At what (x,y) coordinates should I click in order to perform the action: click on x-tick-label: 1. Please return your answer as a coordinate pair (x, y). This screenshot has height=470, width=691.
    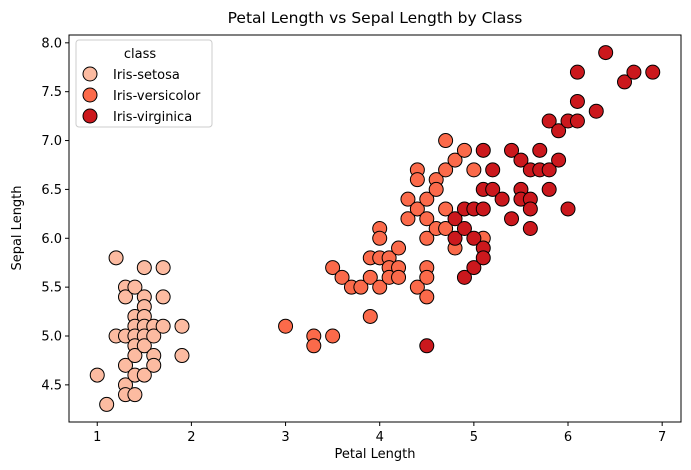
    Looking at the image, I should click on (97, 437).